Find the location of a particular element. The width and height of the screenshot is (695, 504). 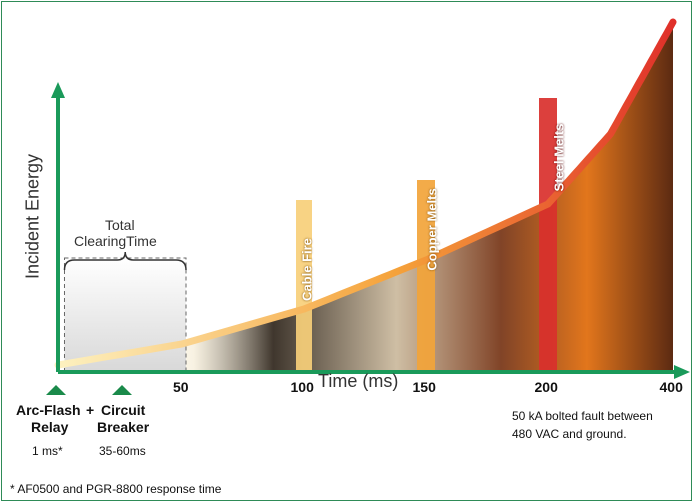

x-axis-arrow is located at coordinates (682, 372).